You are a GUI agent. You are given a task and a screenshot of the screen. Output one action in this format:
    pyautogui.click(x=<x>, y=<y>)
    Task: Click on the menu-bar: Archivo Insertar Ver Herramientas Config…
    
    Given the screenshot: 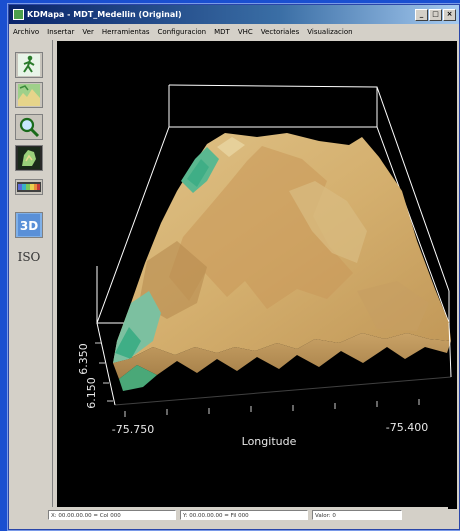 What is the action you would take?
    pyautogui.click(x=234, y=31)
    